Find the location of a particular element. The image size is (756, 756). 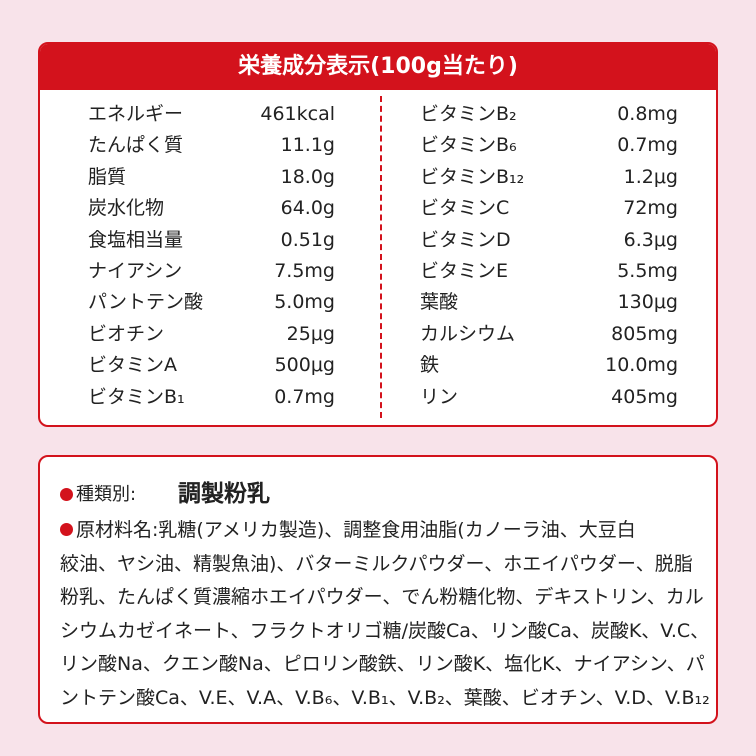

ingredient-line: 原材料名:乳糖(アメリカ製造)、調整食用油脂(カノーラ油、大豆白 is located at coordinates (356, 530).